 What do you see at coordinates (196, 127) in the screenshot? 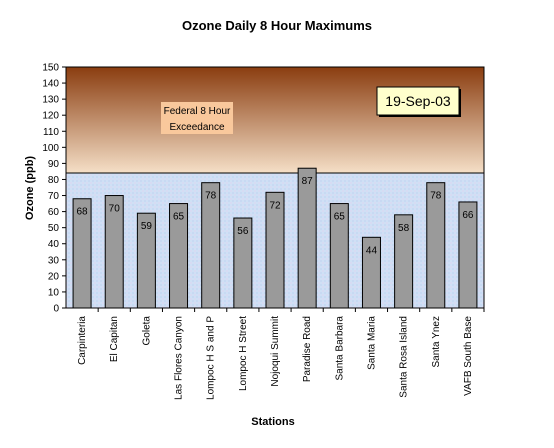
I see `exceedance-label-line2: Exceedance` at bounding box center [196, 127].